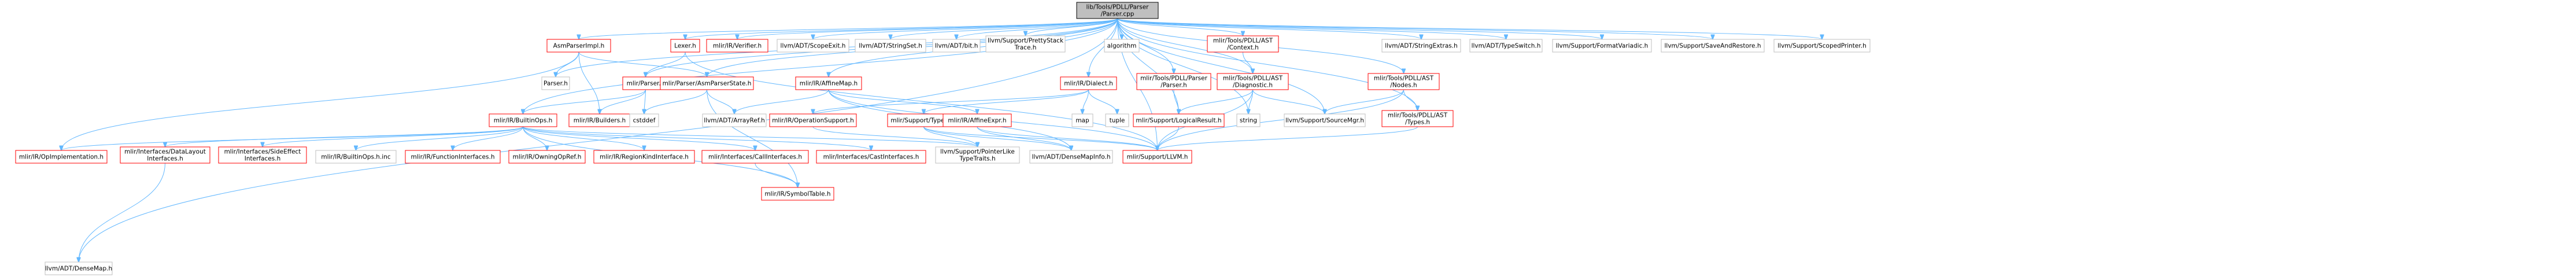 This screenshot has height=280, width=2576. I want to click on node-label-opimpl: mlir/IR/OpImplementation.h, so click(61, 157).